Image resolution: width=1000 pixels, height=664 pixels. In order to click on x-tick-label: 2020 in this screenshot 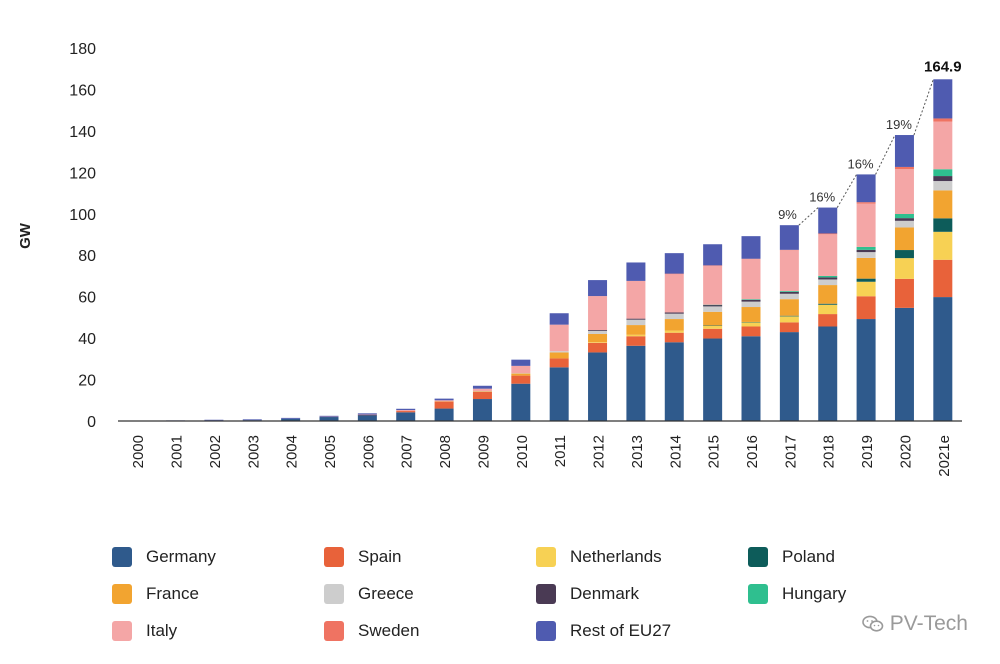, I will do `click(905, 451)`.